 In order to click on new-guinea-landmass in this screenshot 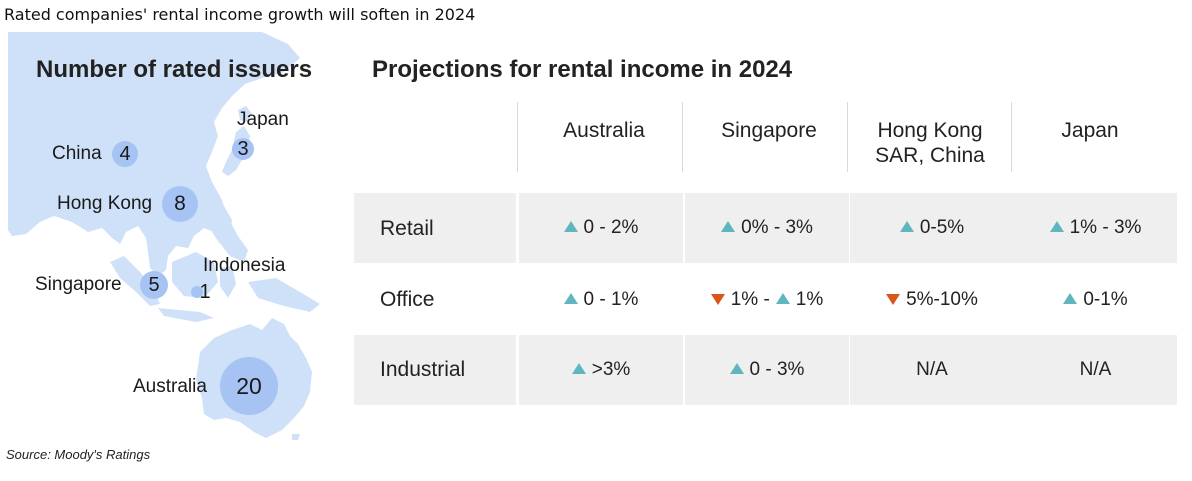, I will do `click(284, 295)`.